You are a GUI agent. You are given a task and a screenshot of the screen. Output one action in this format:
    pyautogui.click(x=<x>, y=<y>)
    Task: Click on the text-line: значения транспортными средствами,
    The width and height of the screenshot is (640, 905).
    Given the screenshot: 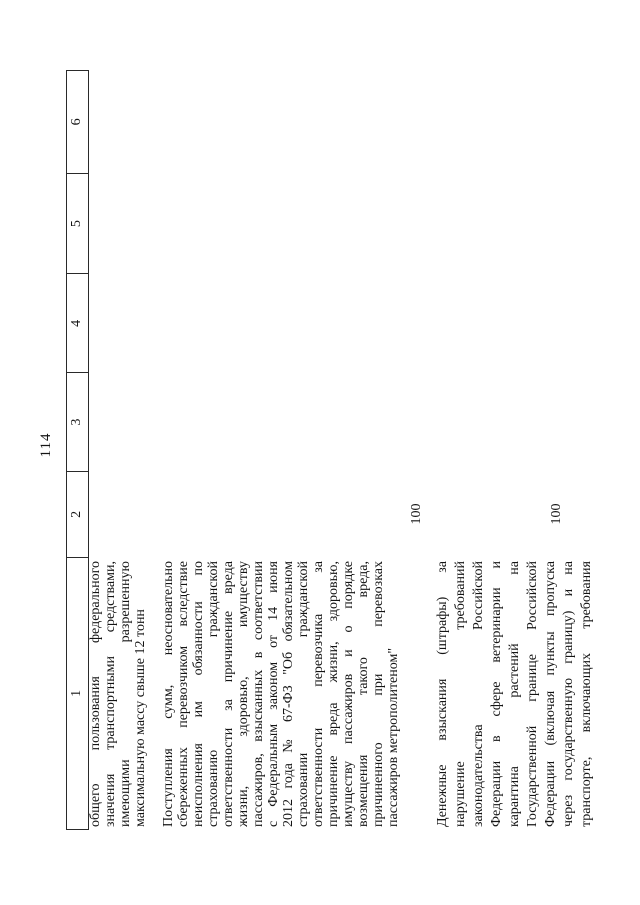 What is the action you would take?
    pyautogui.click(x=110, y=694)
    